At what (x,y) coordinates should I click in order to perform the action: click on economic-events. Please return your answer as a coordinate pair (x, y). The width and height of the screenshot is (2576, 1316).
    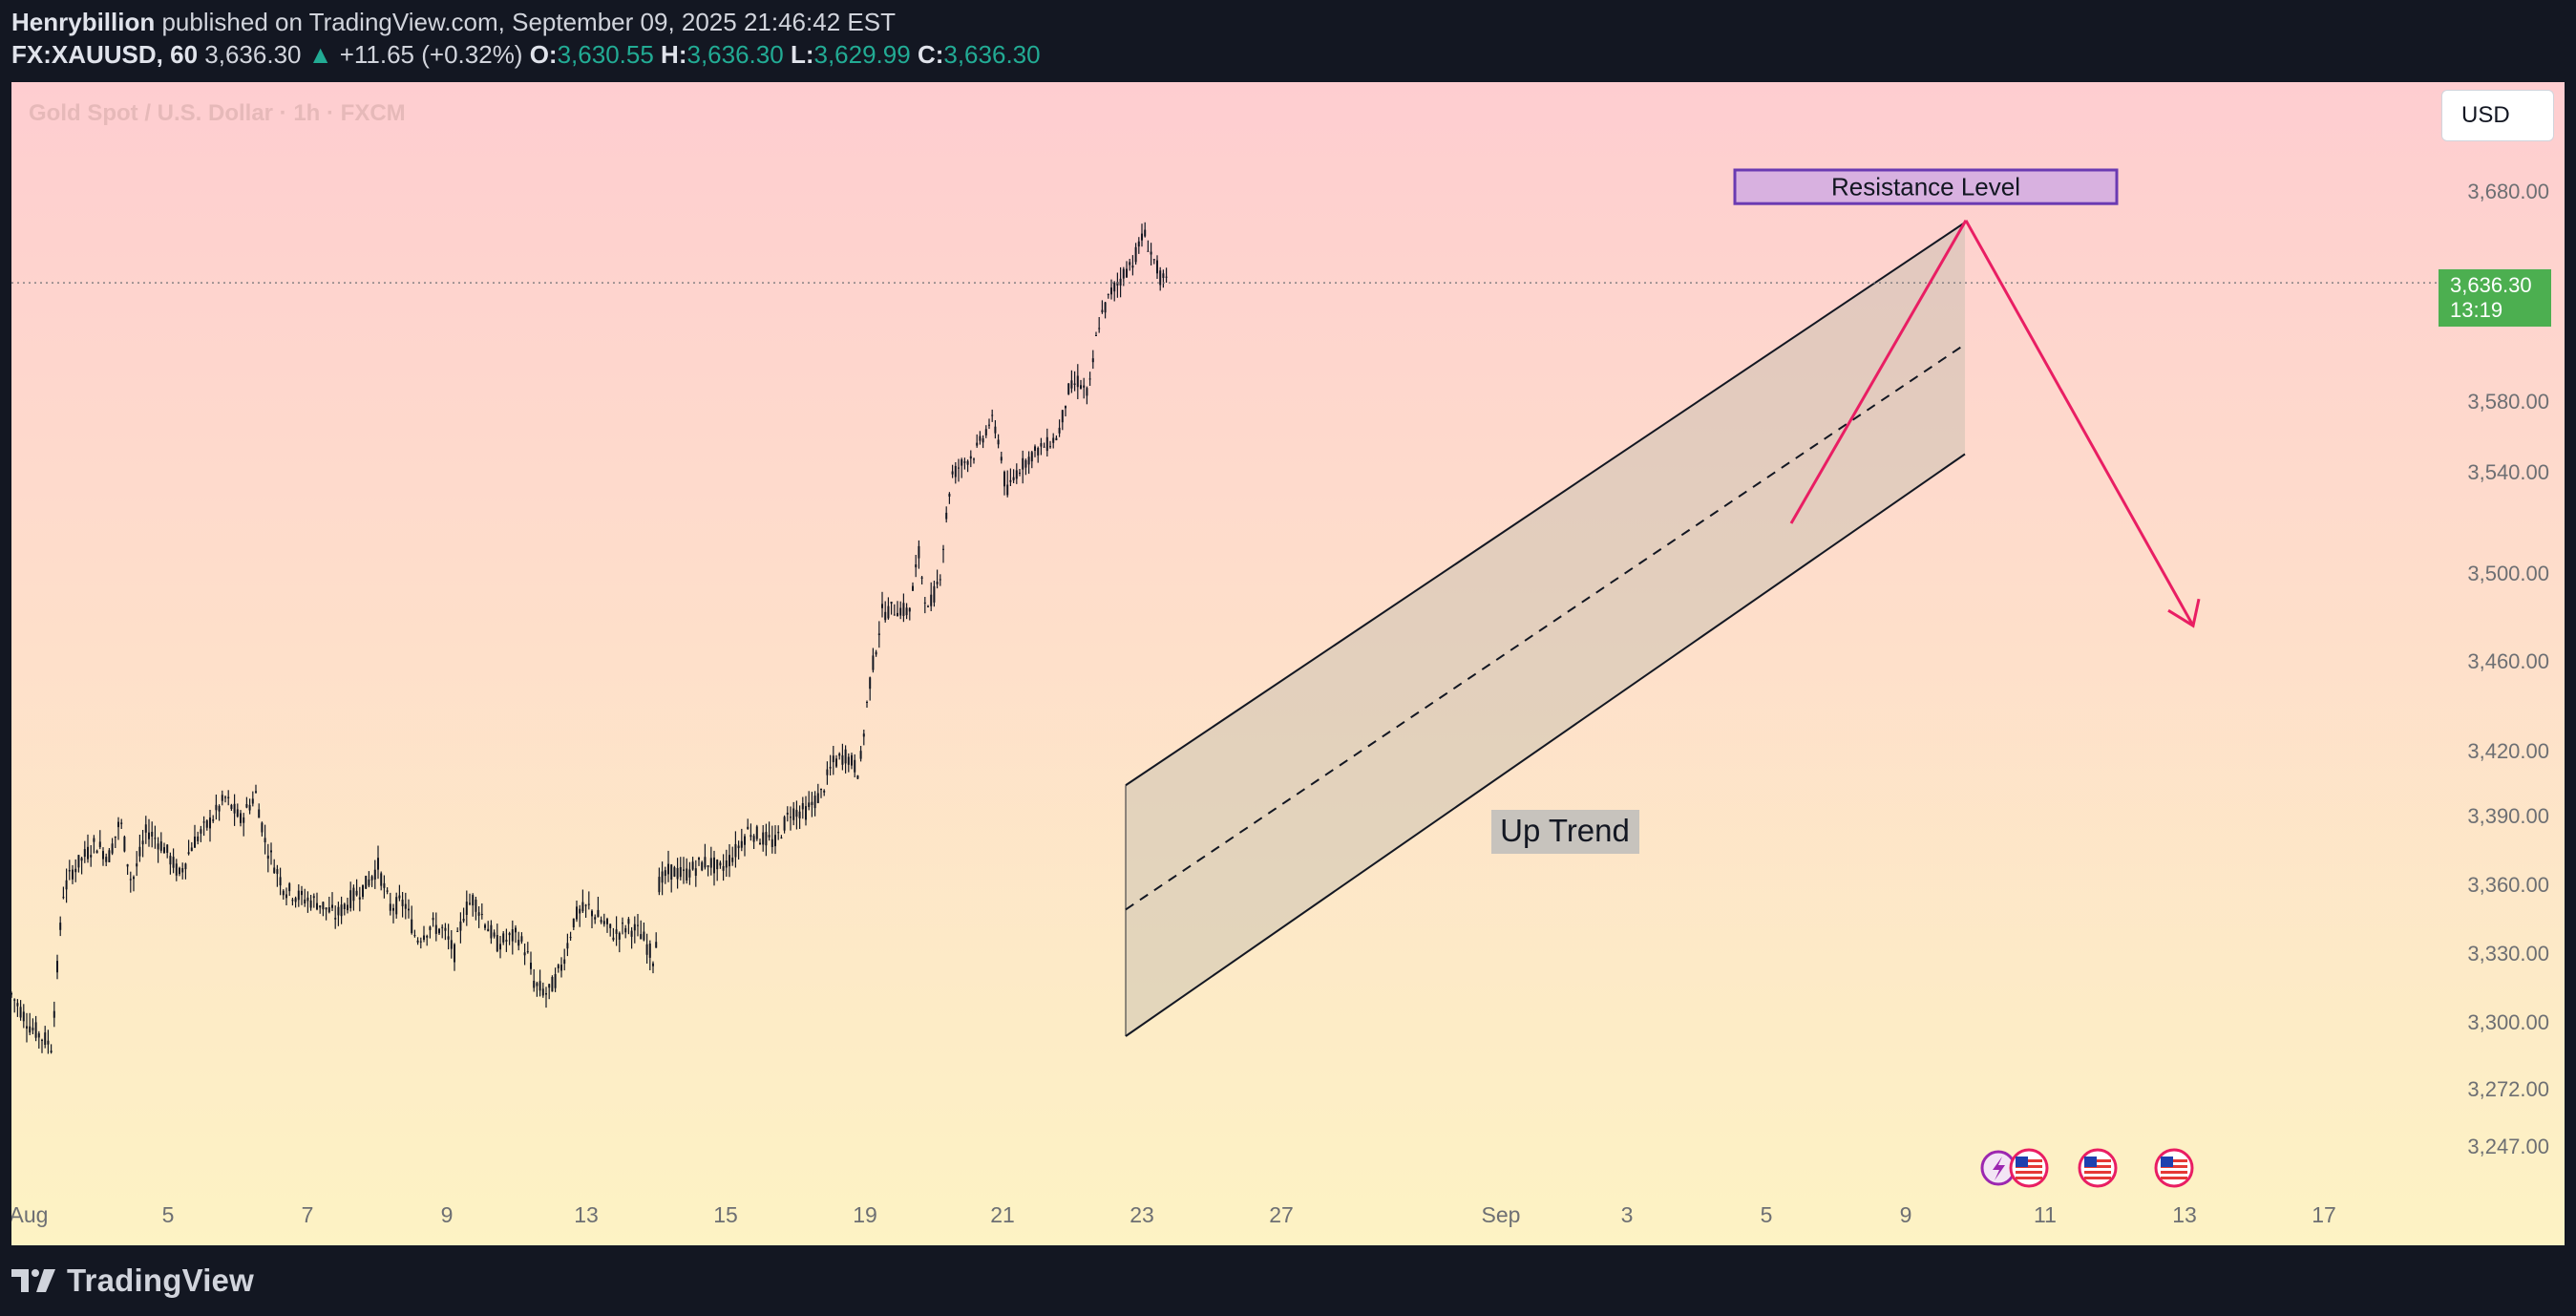
    Looking at the image, I should click on (2087, 1168).